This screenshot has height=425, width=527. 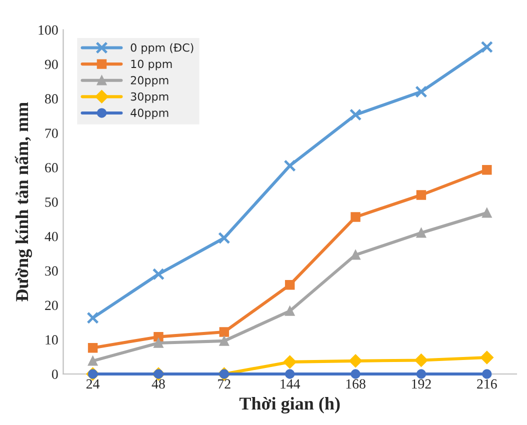 What do you see at coordinates (149, 97) in the screenshot?
I see `legend-label: 30ppm` at bounding box center [149, 97].